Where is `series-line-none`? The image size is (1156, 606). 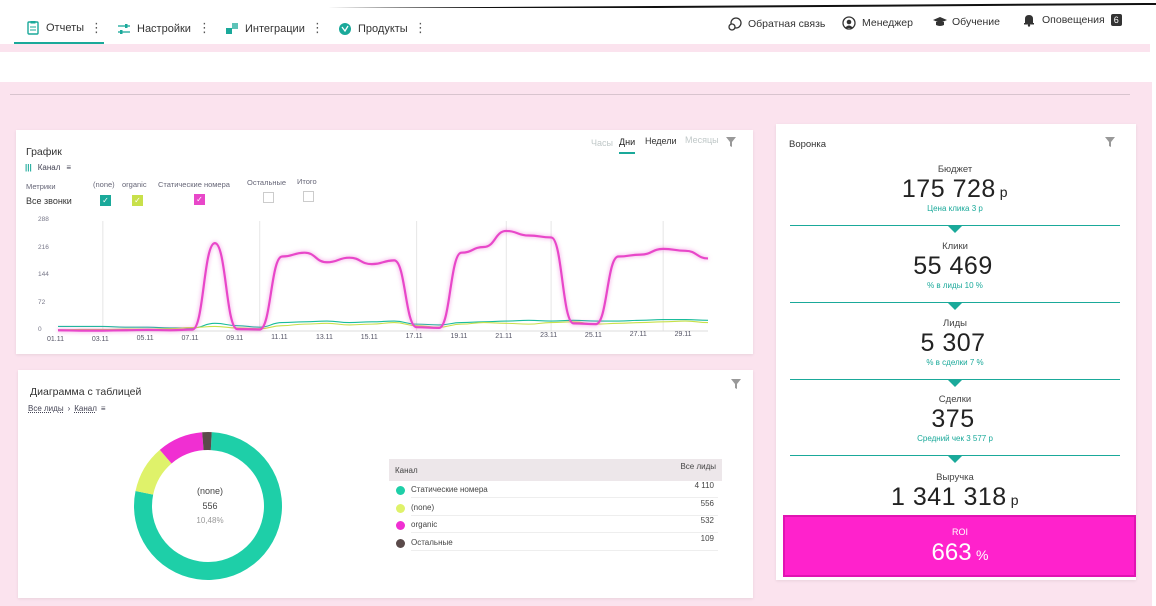
series-line-none is located at coordinates (383, 325).